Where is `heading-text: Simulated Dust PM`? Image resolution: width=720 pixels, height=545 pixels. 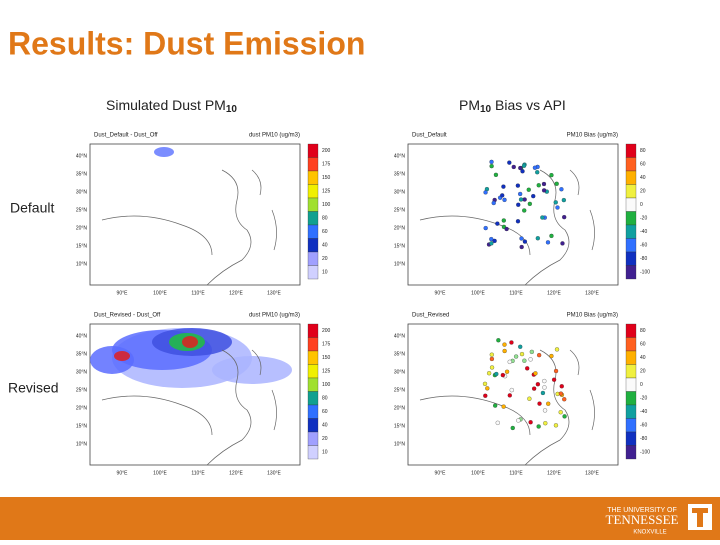
heading-text: Simulated Dust PM is located at coordinates (166, 105).